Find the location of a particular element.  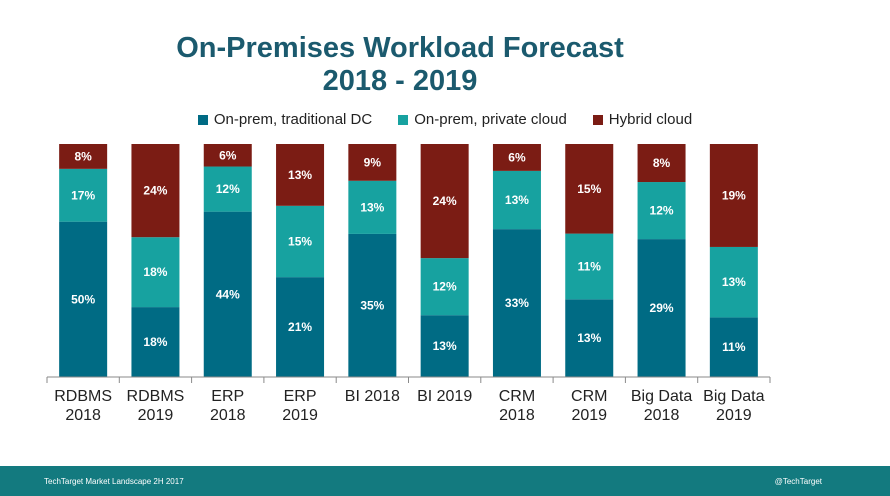

data-label-hybrid-8: 8% is located at coordinates (662, 163).